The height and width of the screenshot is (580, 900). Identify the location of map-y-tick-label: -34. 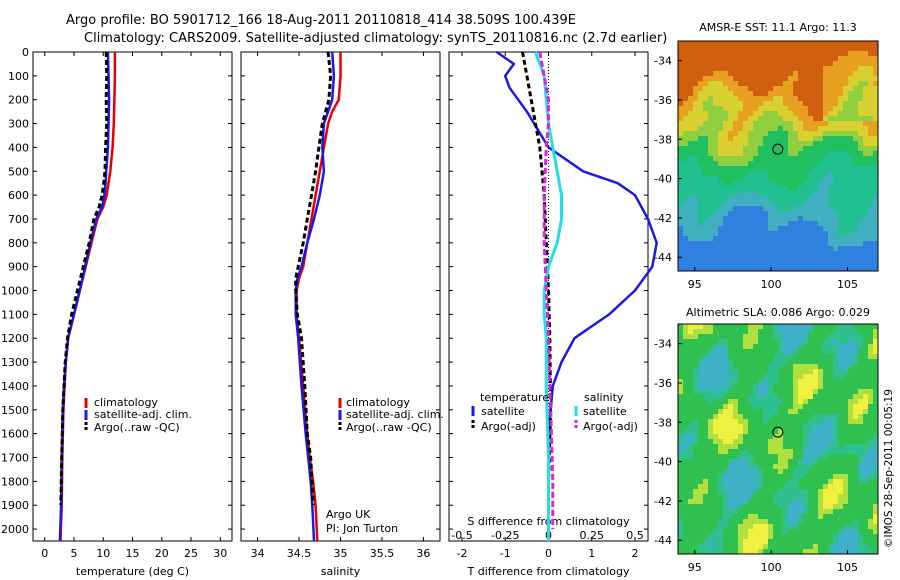
(663, 61).